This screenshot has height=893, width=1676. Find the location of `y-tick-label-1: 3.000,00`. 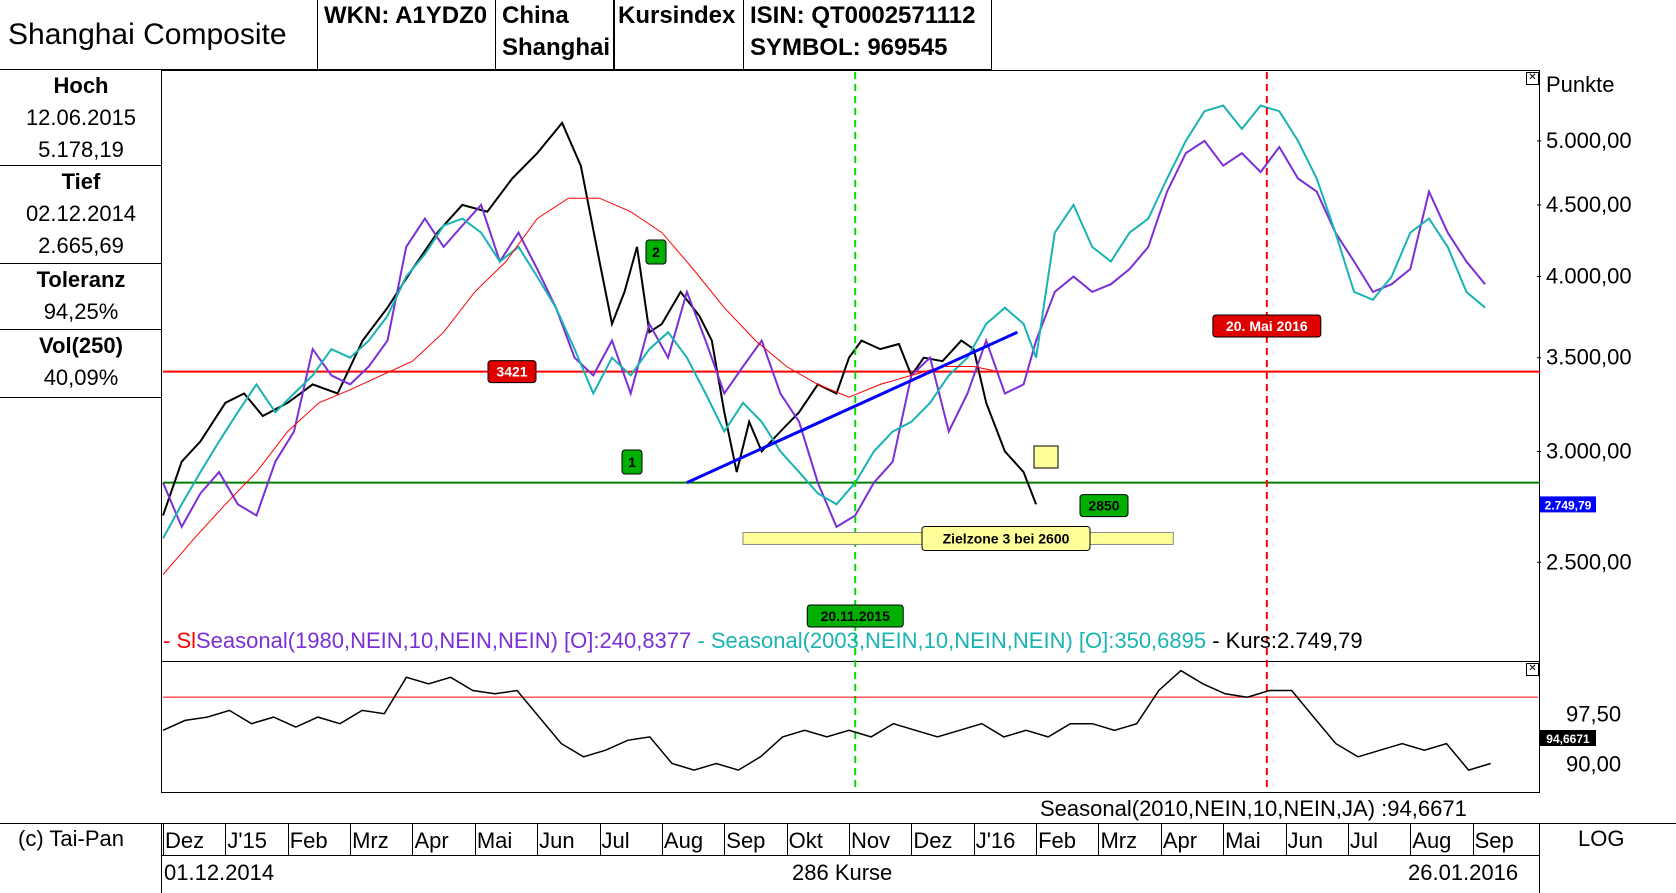

y-tick-label-1: 3.000,00 is located at coordinates (1589, 450).